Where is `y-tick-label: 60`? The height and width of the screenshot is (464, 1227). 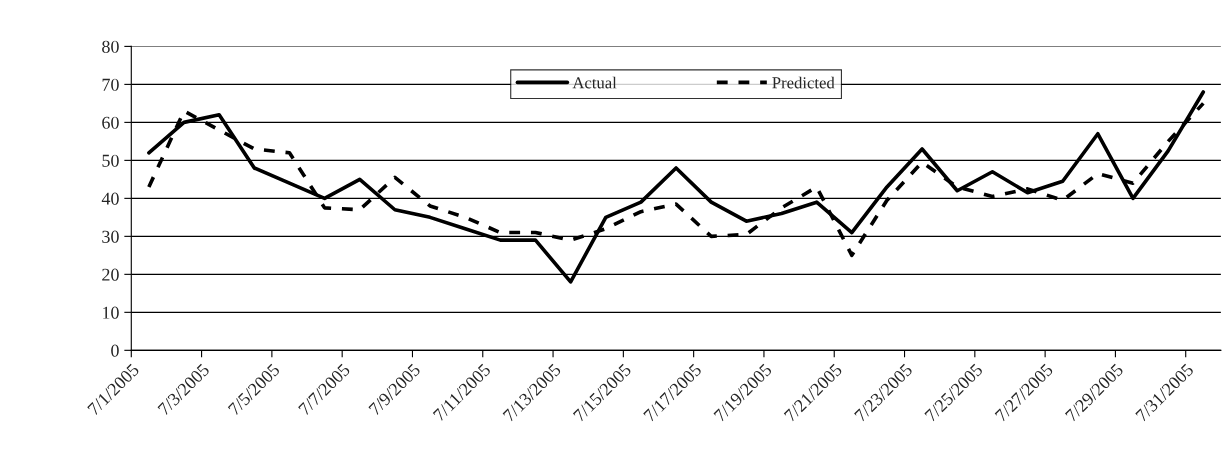
y-tick-label: 60 is located at coordinates (110, 122).